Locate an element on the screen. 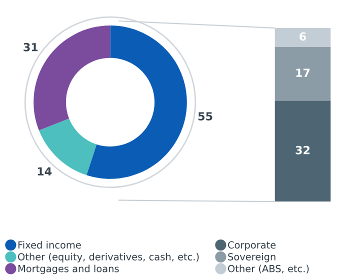 The width and height of the screenshot is (350, 280). data-label: 55 is located at coordinates (205, 116).